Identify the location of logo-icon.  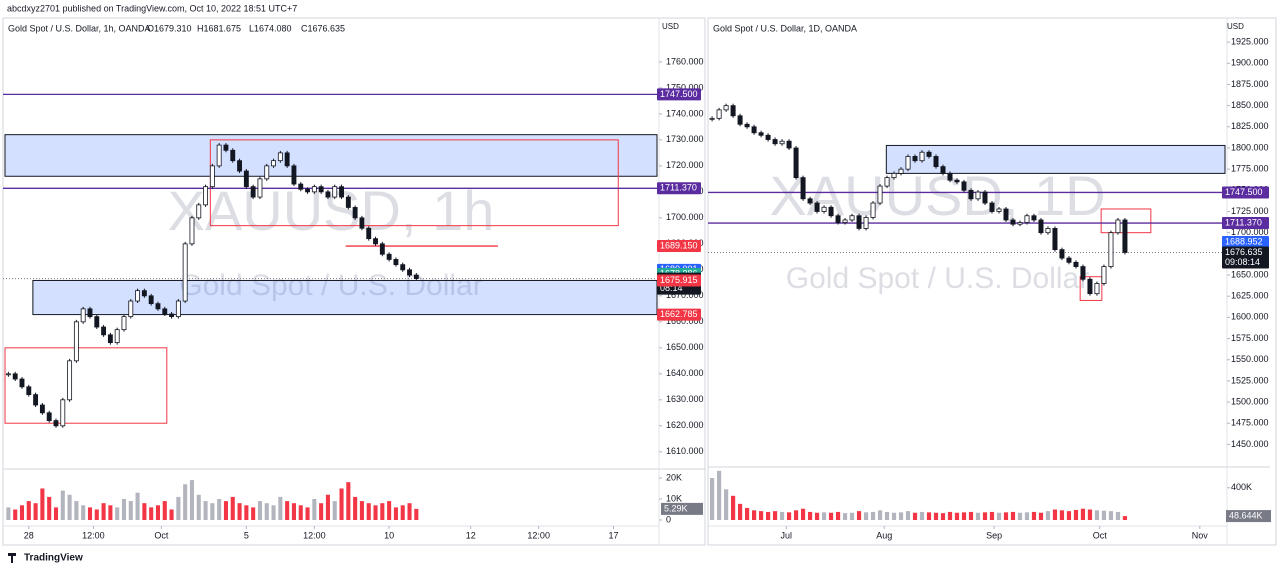
(12, 558).